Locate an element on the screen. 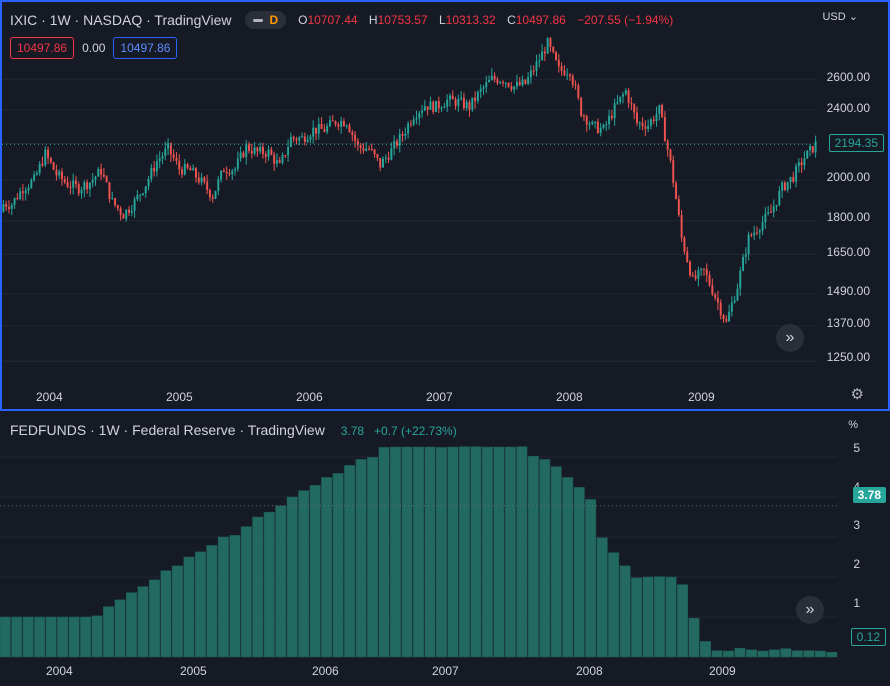  gear-icon: ⚙ is located at coordinates (857, 394).